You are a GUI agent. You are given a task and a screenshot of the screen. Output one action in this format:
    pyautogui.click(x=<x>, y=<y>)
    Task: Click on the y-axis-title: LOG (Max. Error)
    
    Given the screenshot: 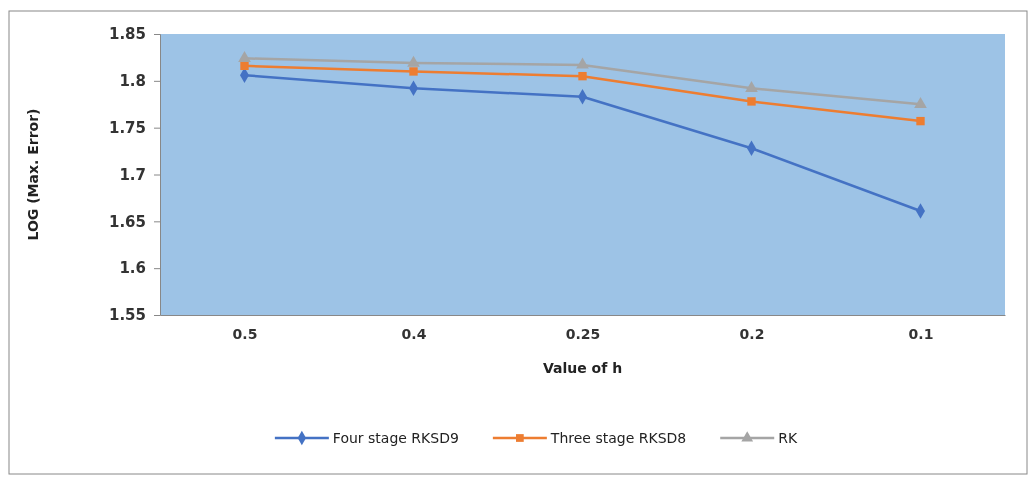 What is the action you would take?
    pyautogui.click(x=33, y=174)
    